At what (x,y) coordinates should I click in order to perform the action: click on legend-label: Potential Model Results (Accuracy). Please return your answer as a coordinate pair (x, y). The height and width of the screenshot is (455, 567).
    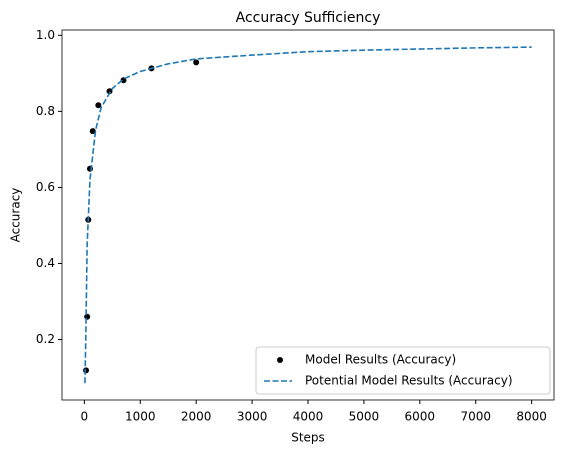
    Looking at the image, I should click on (409, 381).